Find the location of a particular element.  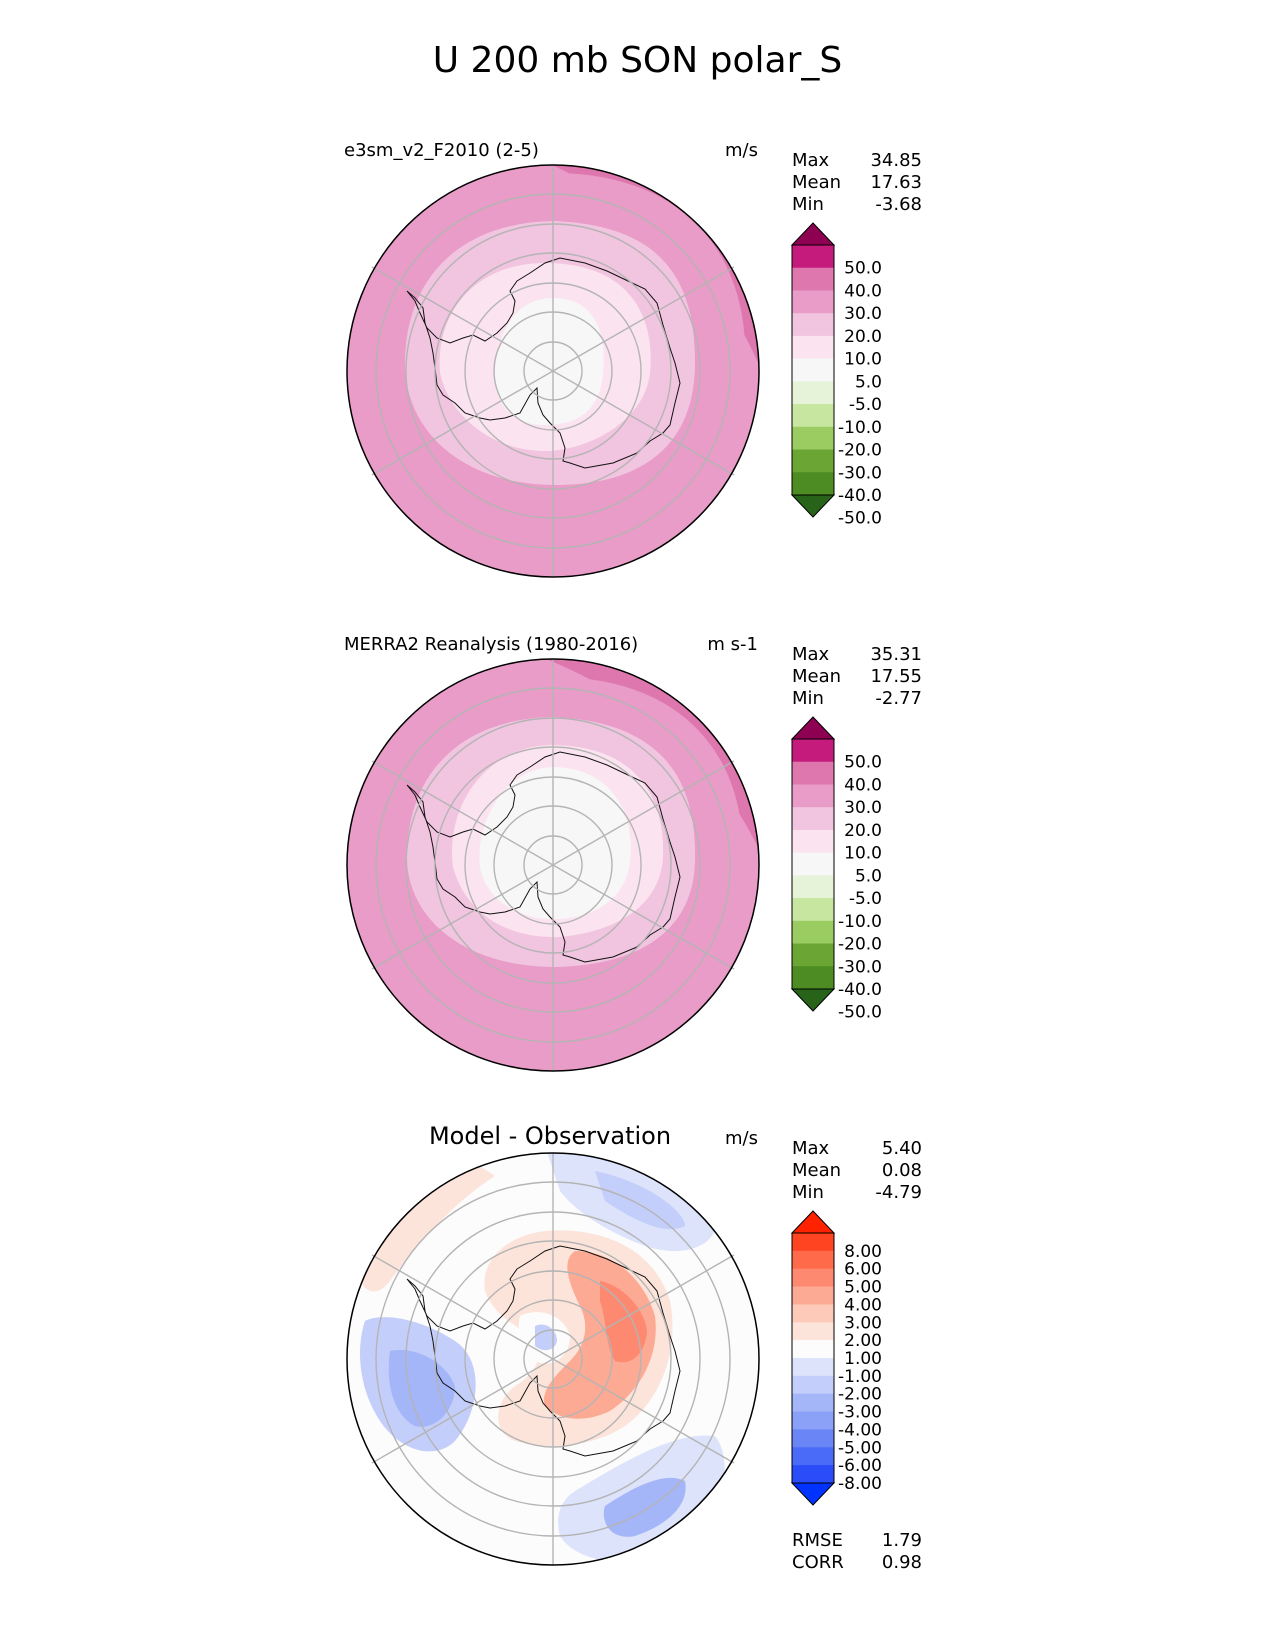

colorbar-tick-label: -50.0 is located at coordinates (860, 519).